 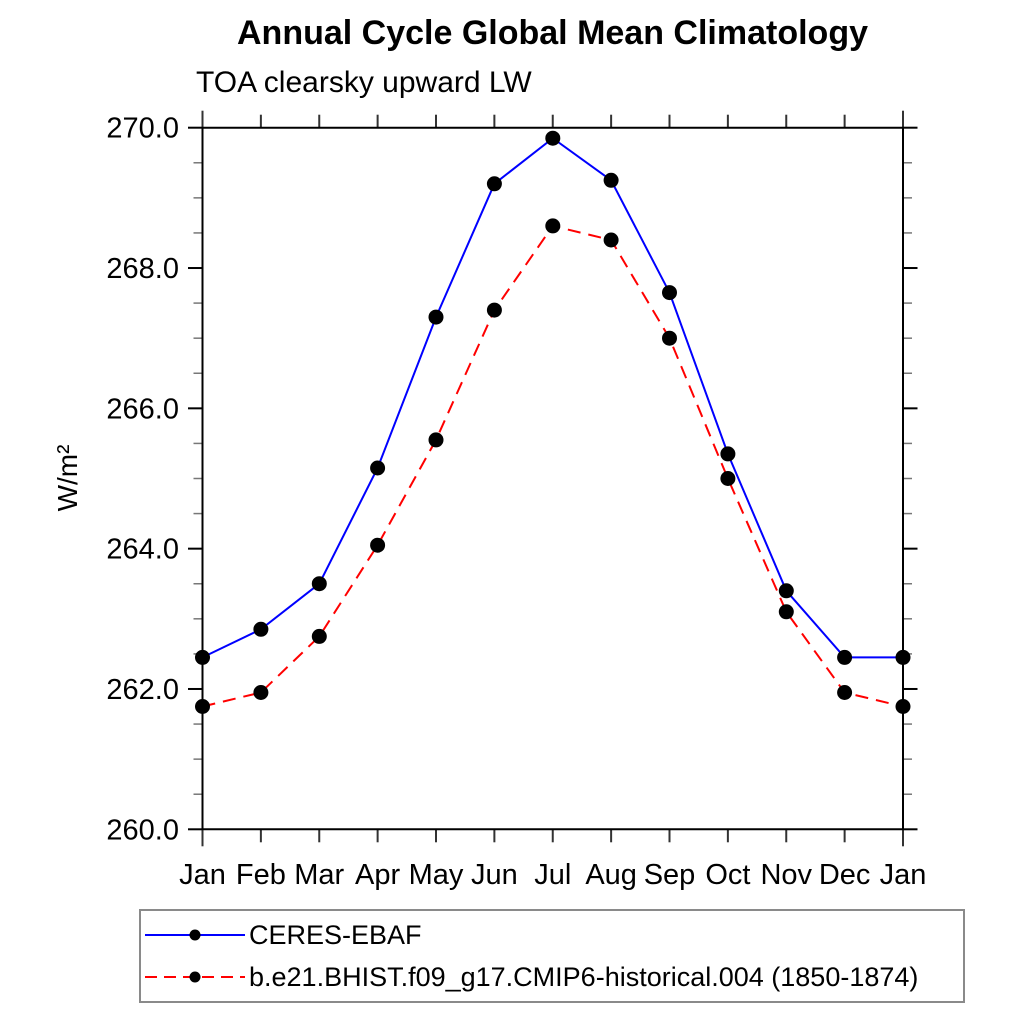 I want to click on y-axis-tick-label: 260.0, so click(x=142, y=830).